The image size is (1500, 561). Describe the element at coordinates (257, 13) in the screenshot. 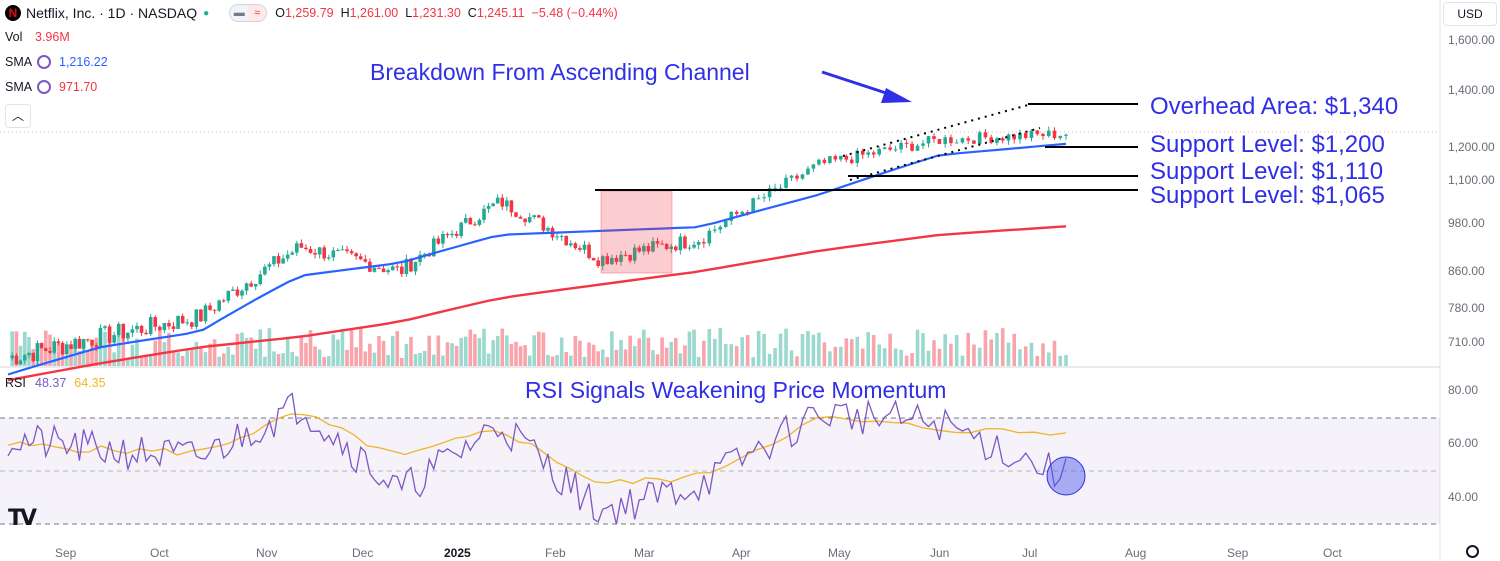

I see `approx-icon: ≈` at that location.